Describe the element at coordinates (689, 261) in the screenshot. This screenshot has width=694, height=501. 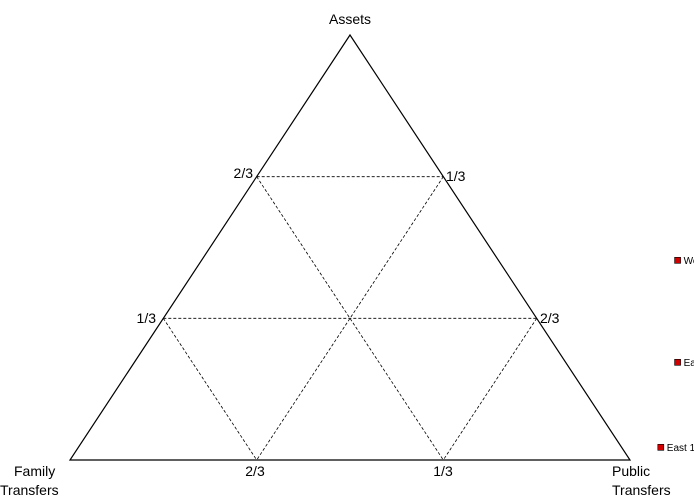
I see `point-label: West 2003` at that location.